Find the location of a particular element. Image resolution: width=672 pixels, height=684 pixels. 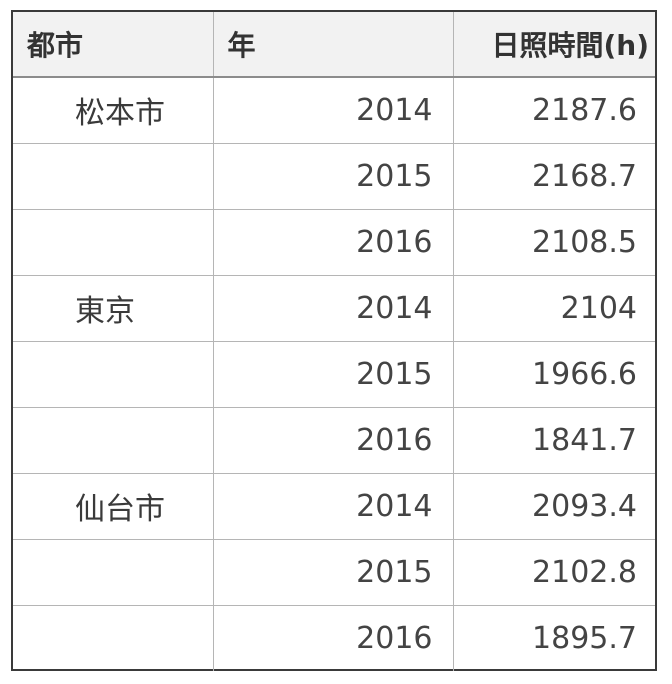

table-row: 2015 1966.6 is located at coordinates (334, 374).